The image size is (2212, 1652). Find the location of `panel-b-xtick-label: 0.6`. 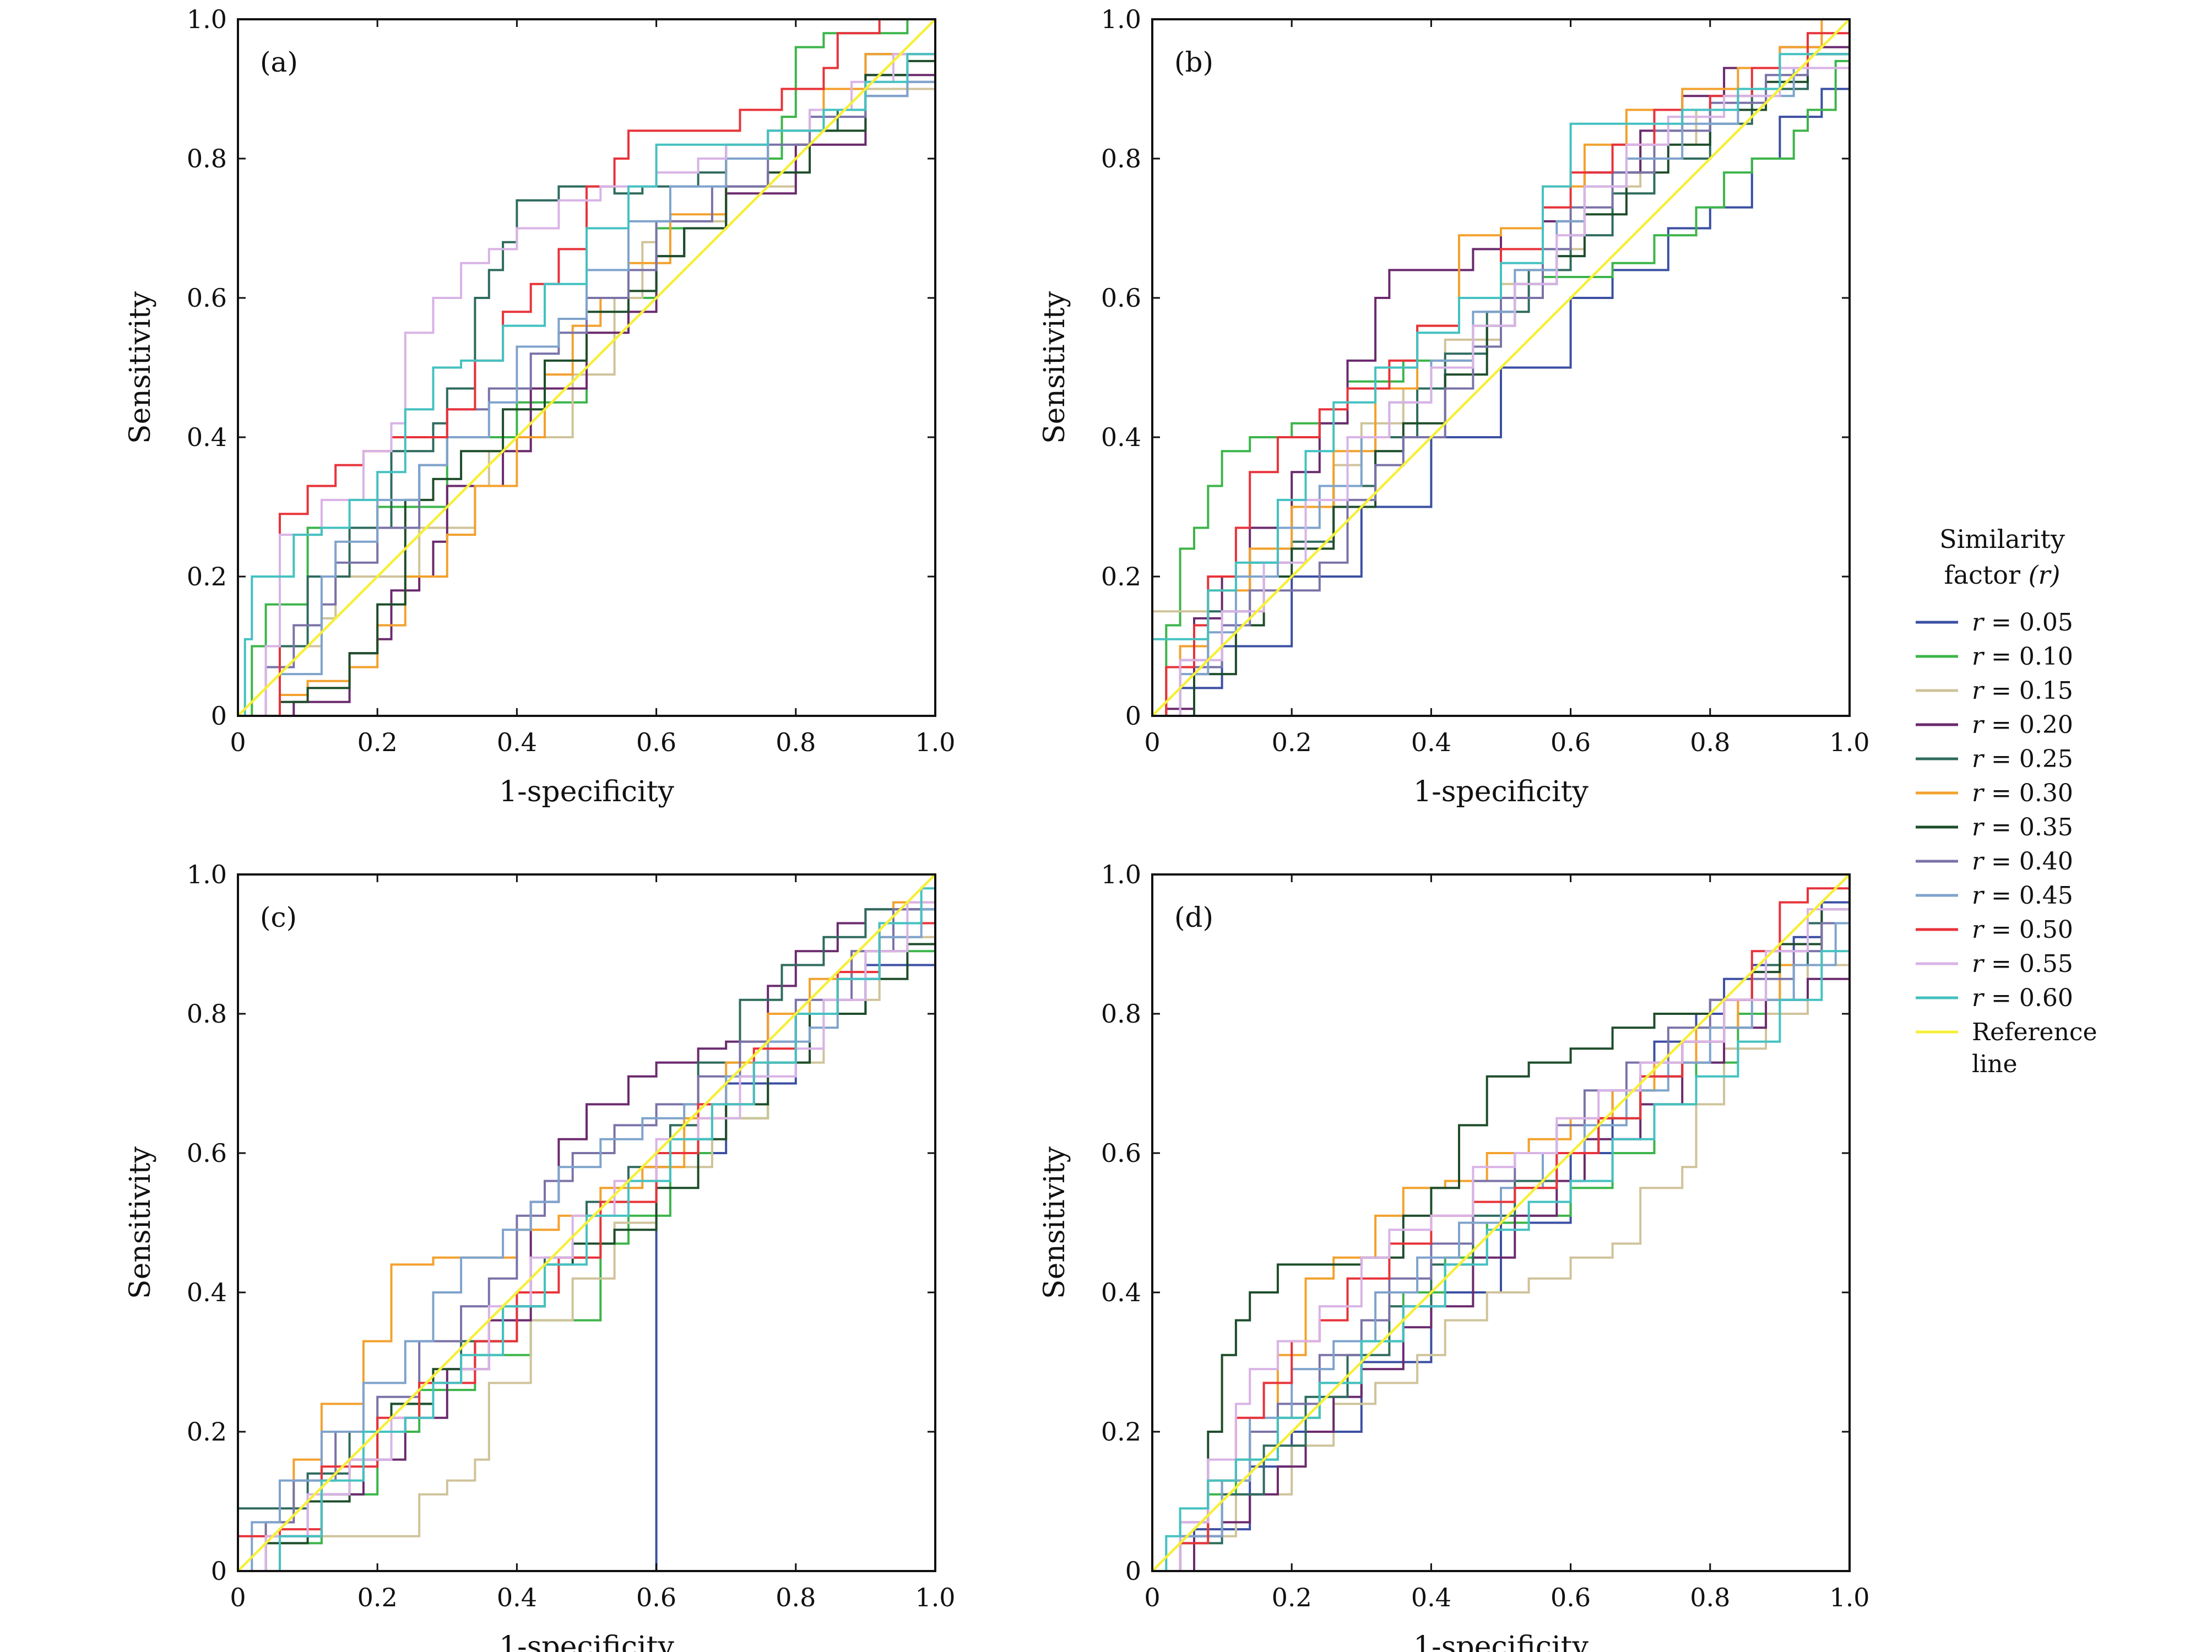

panel-b-xtick-label: 0.6 is located at coordinates (1570, 742).